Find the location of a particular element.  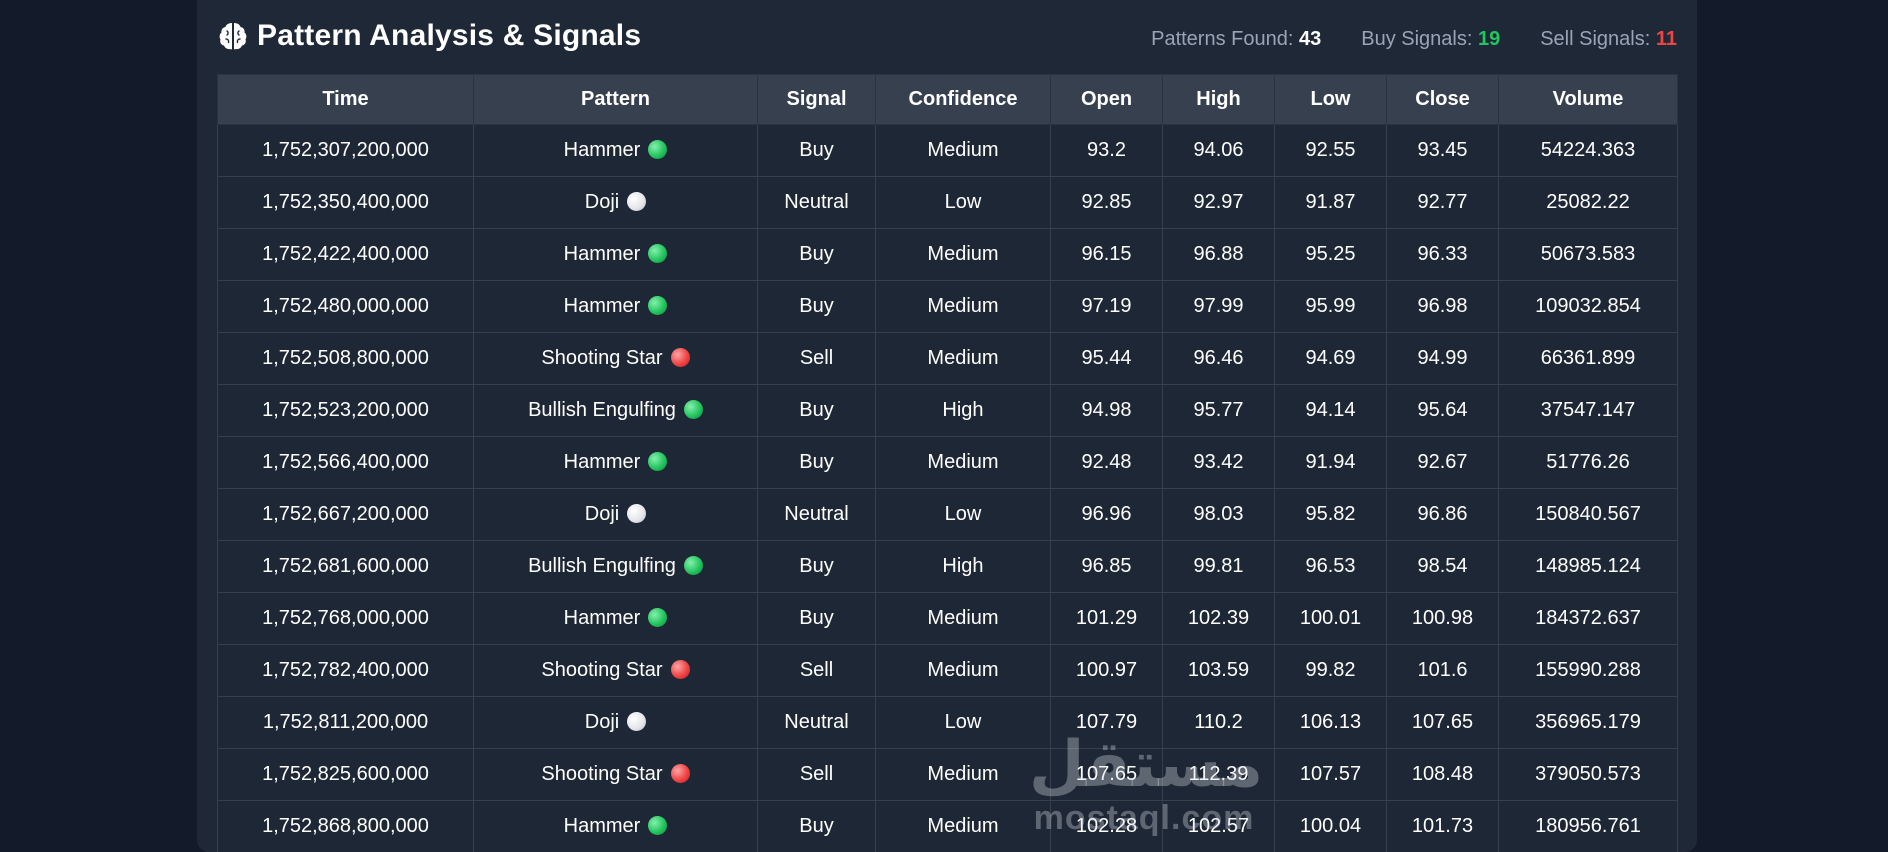

cell-low: 95.99 is located at coordinates (1330, 306).